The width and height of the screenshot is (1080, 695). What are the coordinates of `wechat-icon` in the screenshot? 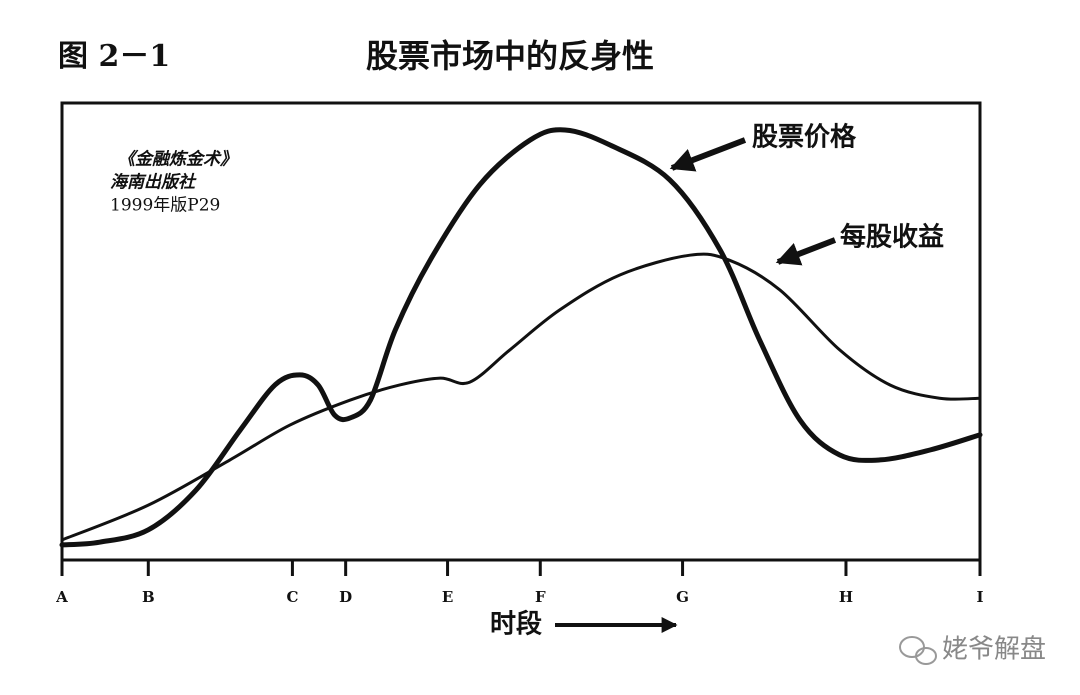 It's located at (918, 650).